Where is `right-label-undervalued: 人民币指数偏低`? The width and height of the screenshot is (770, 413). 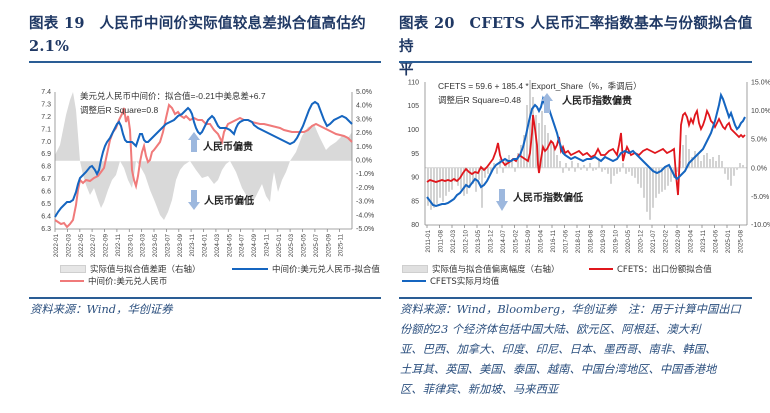 right-label-undervalued: 人民币指数偏低 is located at coordinates (548, 197).